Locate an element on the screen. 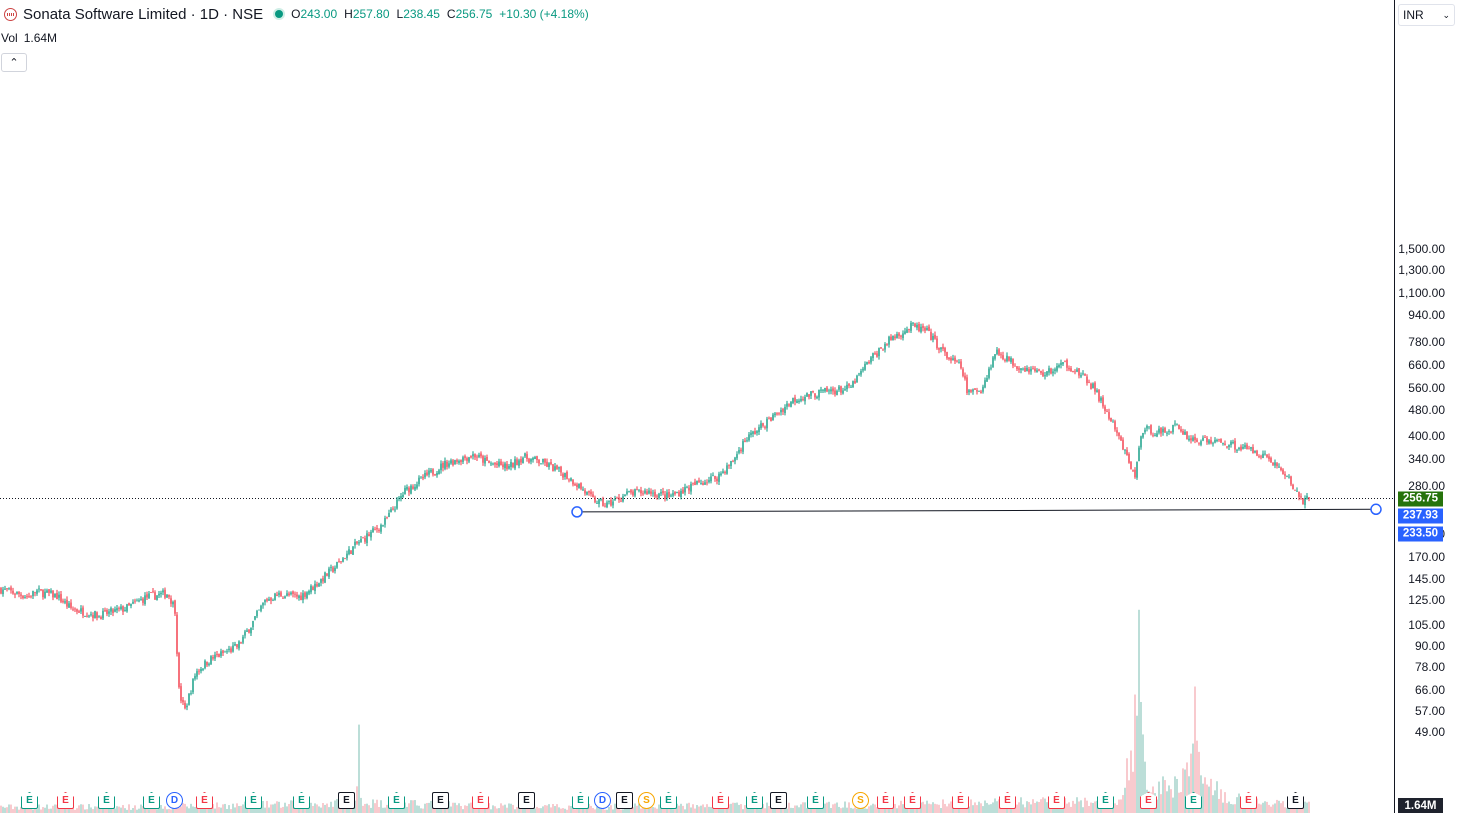 The width and height of the screenshot is (1459, 813). trend-line-end-handle is located at coordinates (1376, 509).